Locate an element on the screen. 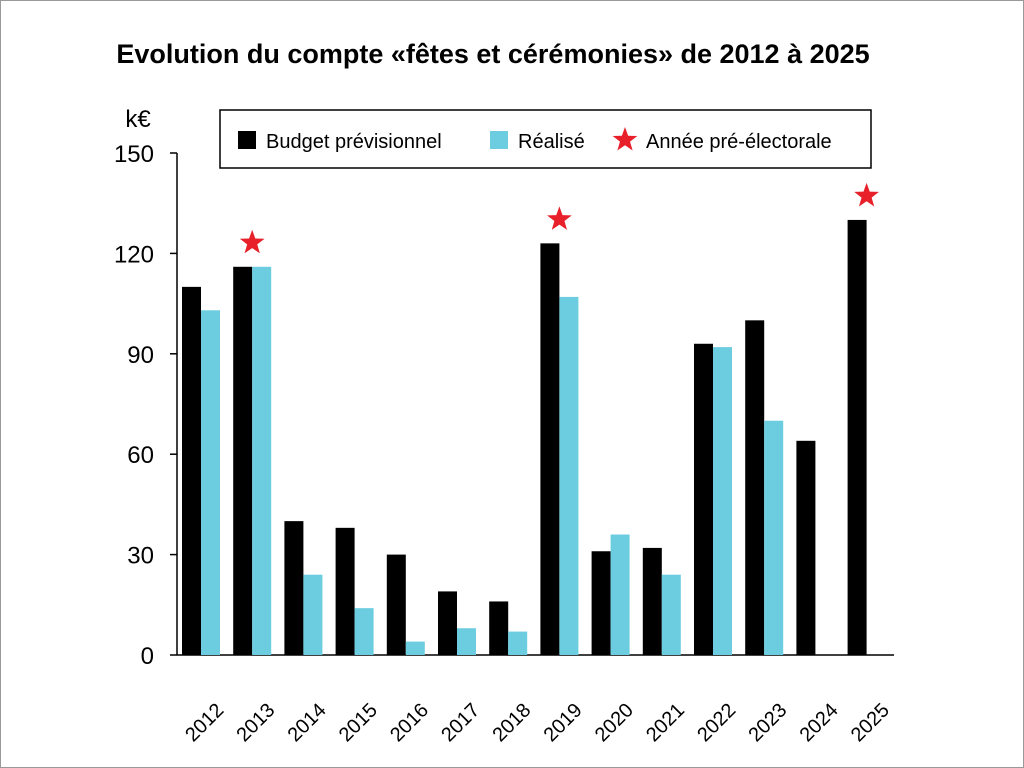 Image resolution: width=1024 pixels, height=768 pixels. x-tick-label-2022: 2022 is located at coordinates (716, 722).